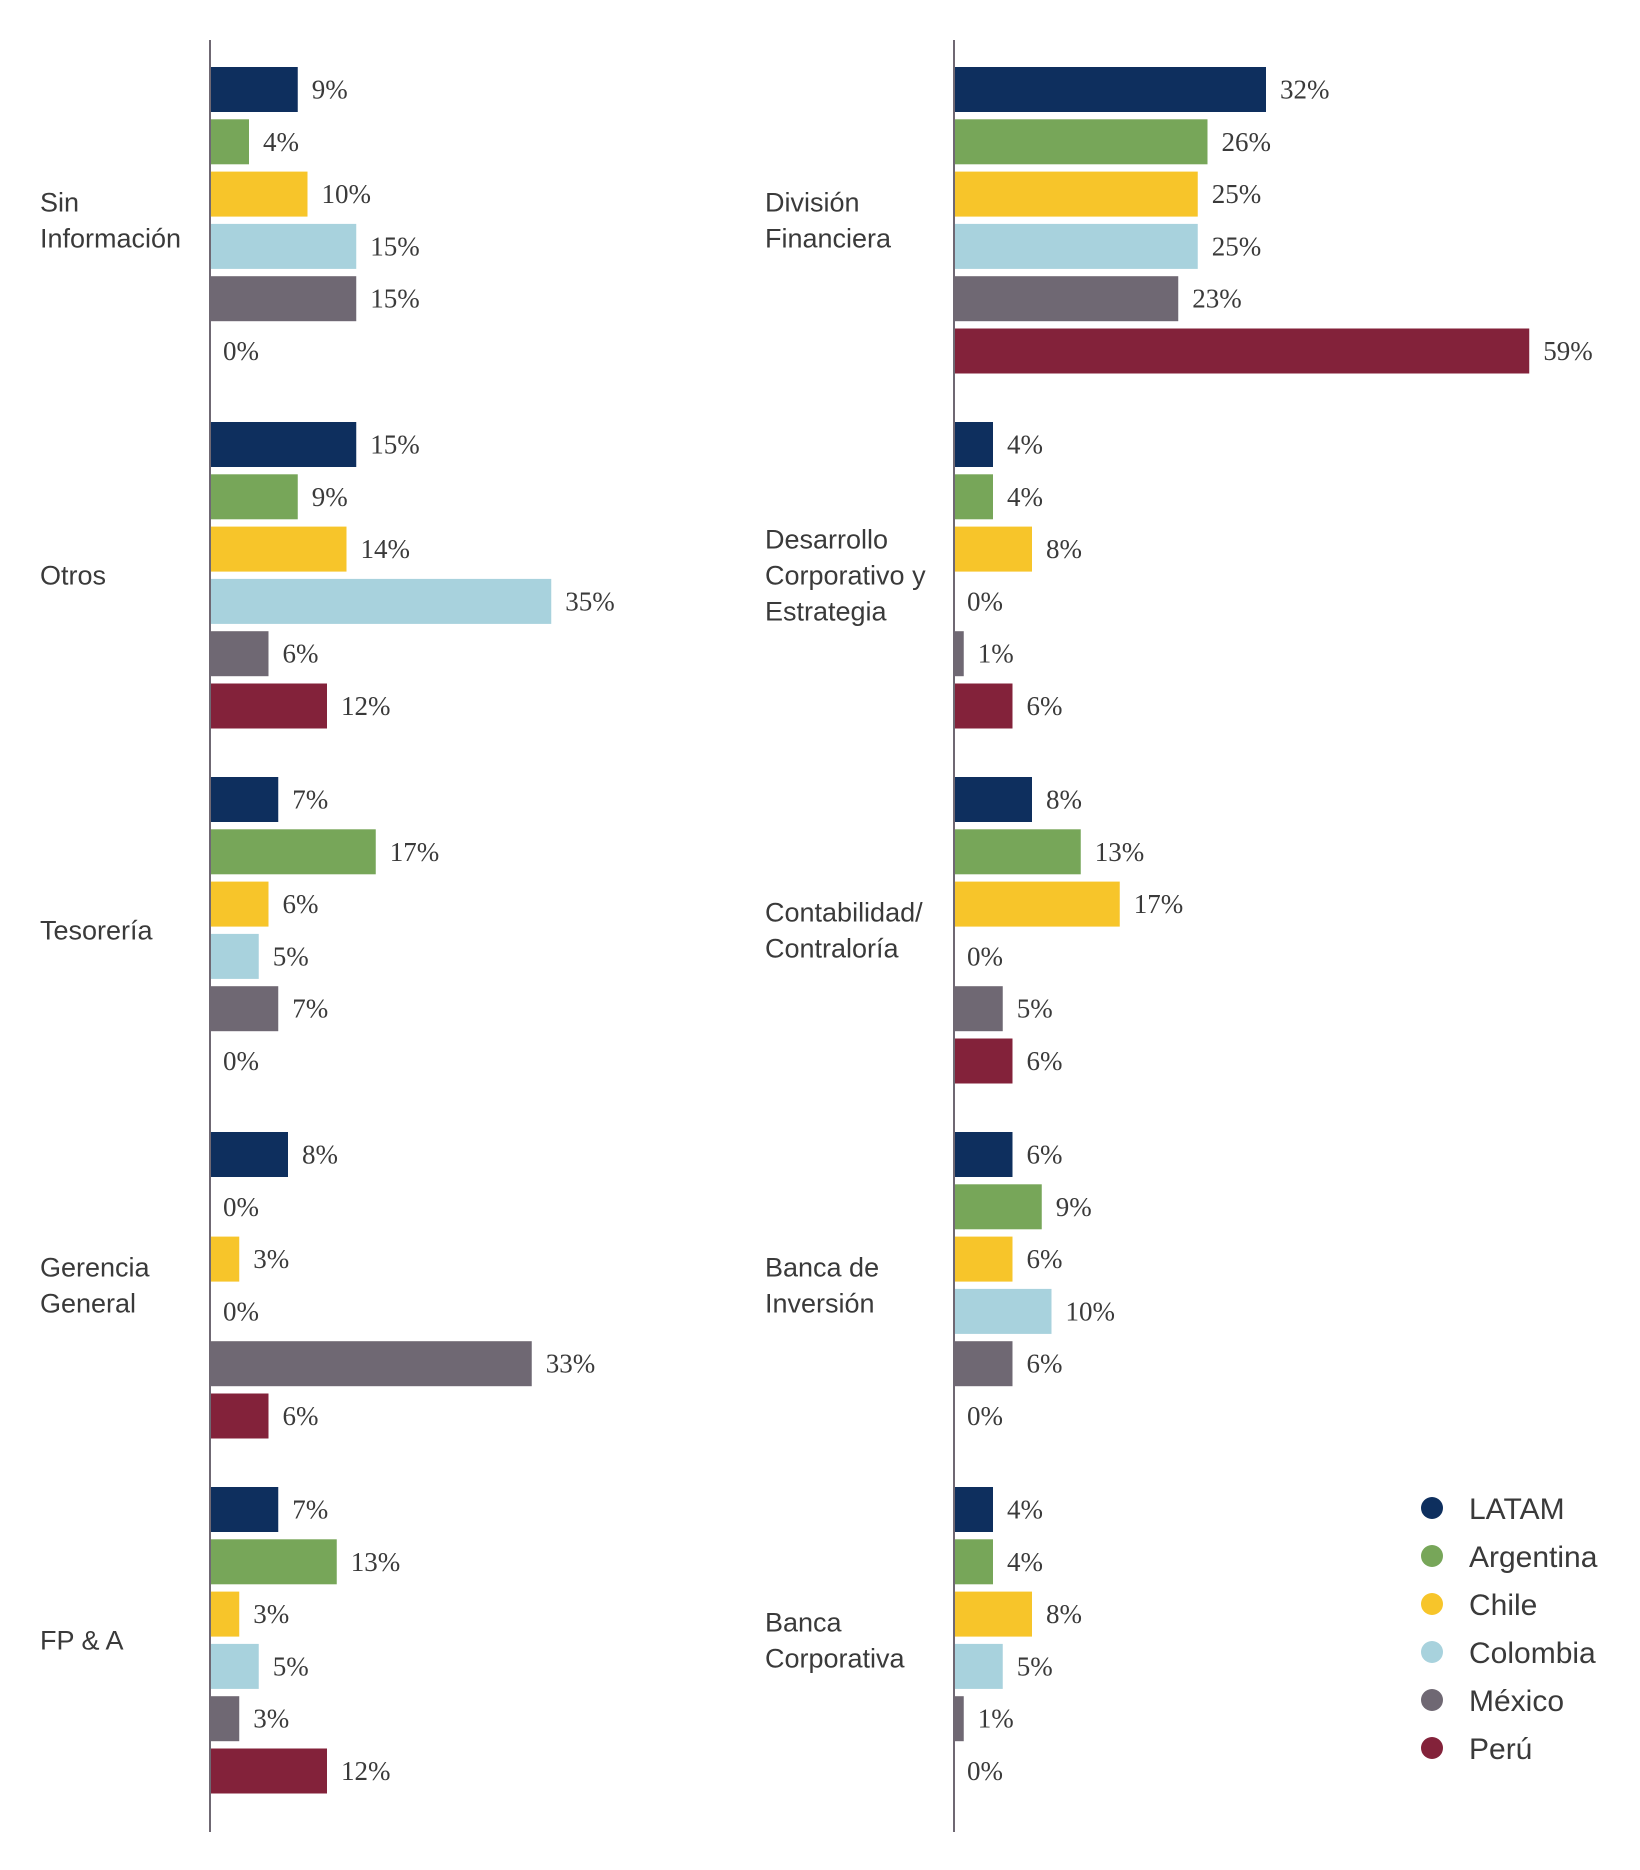  I want to click on category-label: Tesorería, so click(97, 930).